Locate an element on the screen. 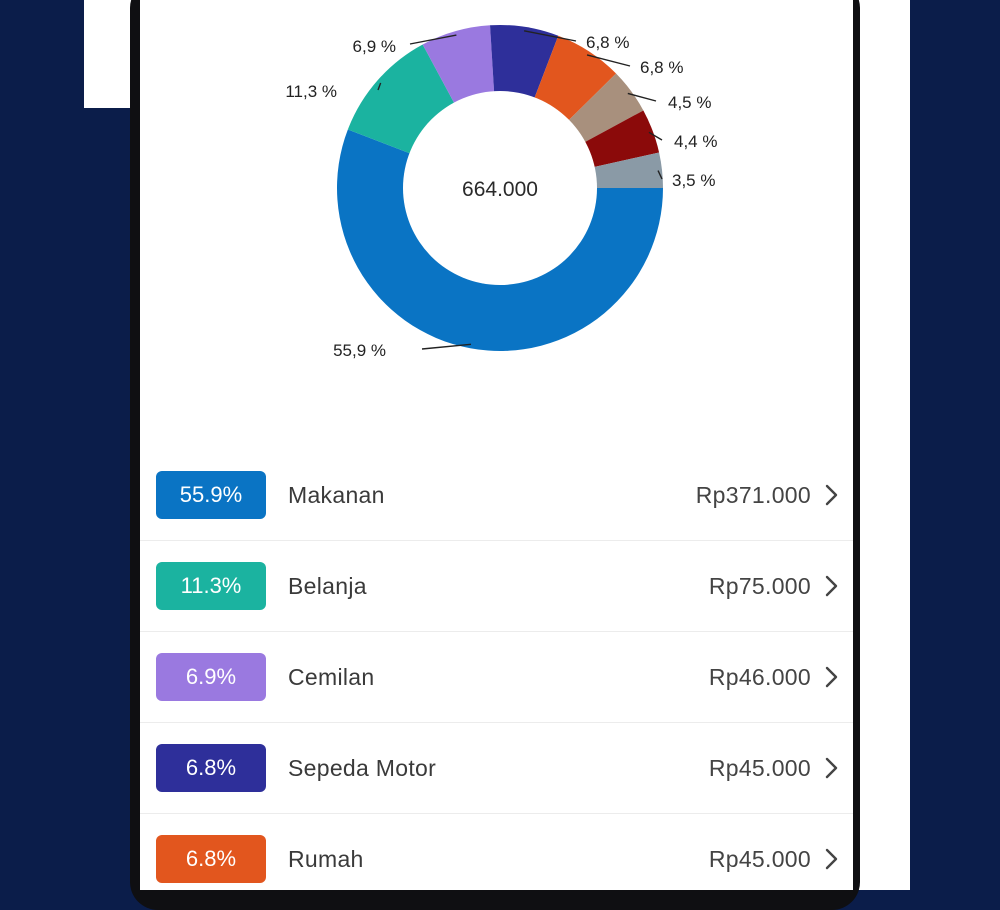 The width and height of the screenshot is (1000, 910). slice-percent-label: 4,5 % is located at coordinates (689, 102).